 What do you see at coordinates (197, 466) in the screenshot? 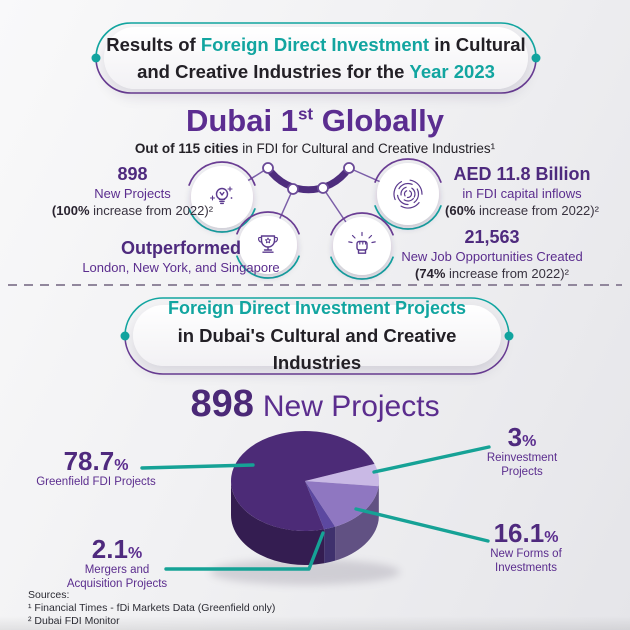
I see `leader-greenfield` at bounding box center [197, 466].